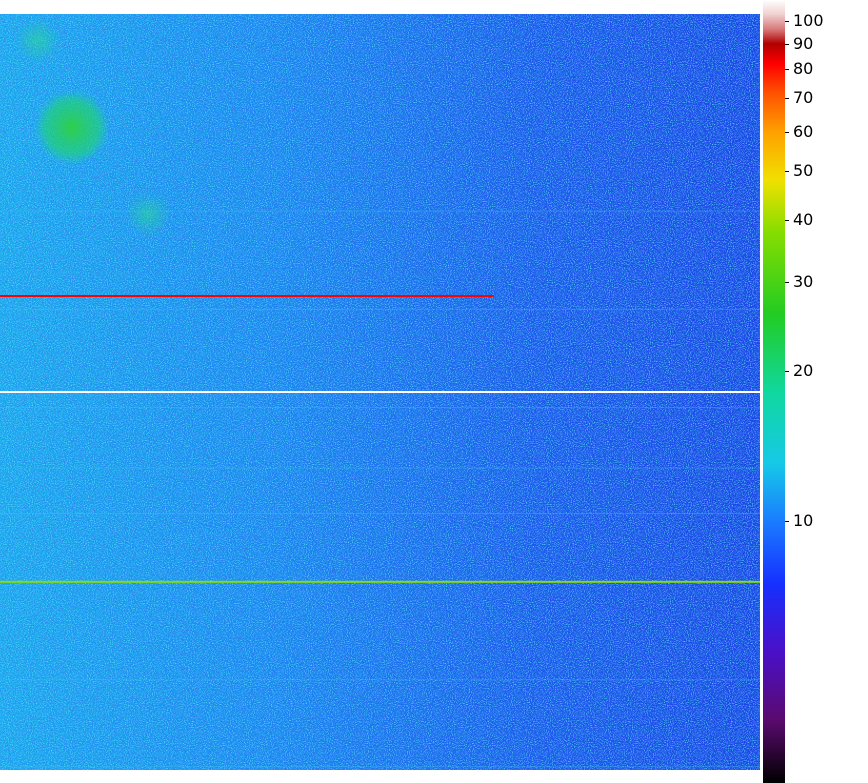 The width and height of the screenshot is (868, 783). Describe the element at coordinates (803, 43) in the screenshot. I see `colorbar-tick-label: 90` at that location.